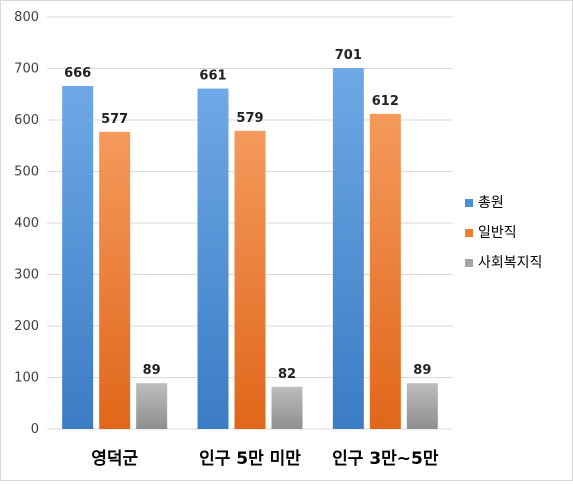 Image resolution: width=573 pixels, height=484 pixels. What do you see at coordinates (35, 429) in the screenshot?
I see `y-tick-label: 0` at bounding box center [35, 429].